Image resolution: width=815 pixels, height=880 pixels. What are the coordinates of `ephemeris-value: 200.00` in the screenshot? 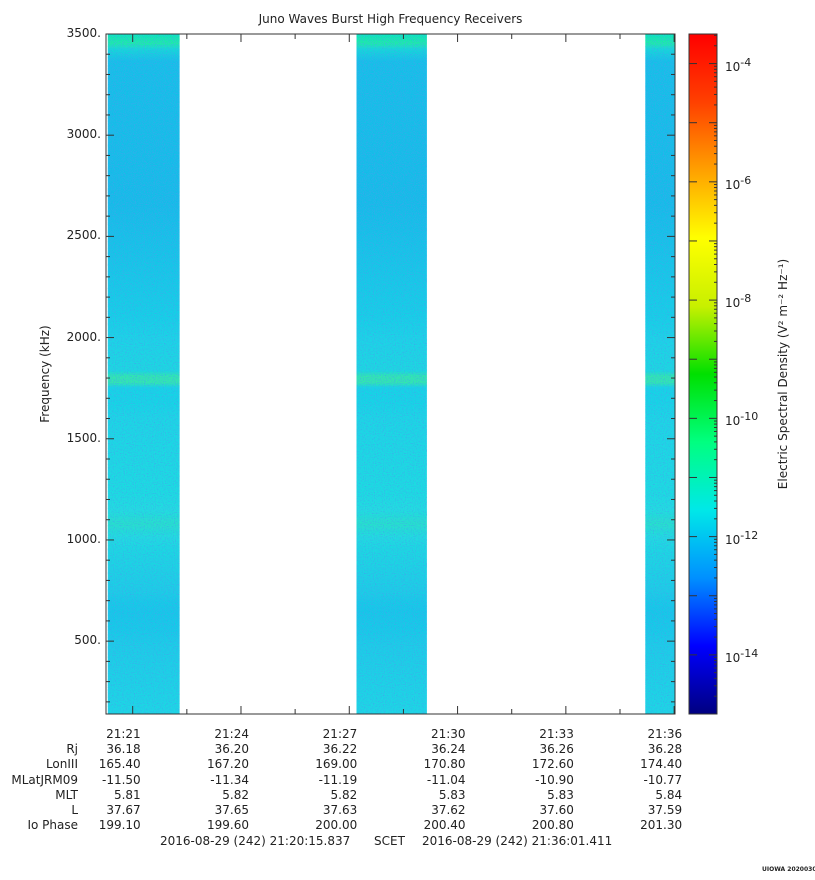 It's located at (336, 825).